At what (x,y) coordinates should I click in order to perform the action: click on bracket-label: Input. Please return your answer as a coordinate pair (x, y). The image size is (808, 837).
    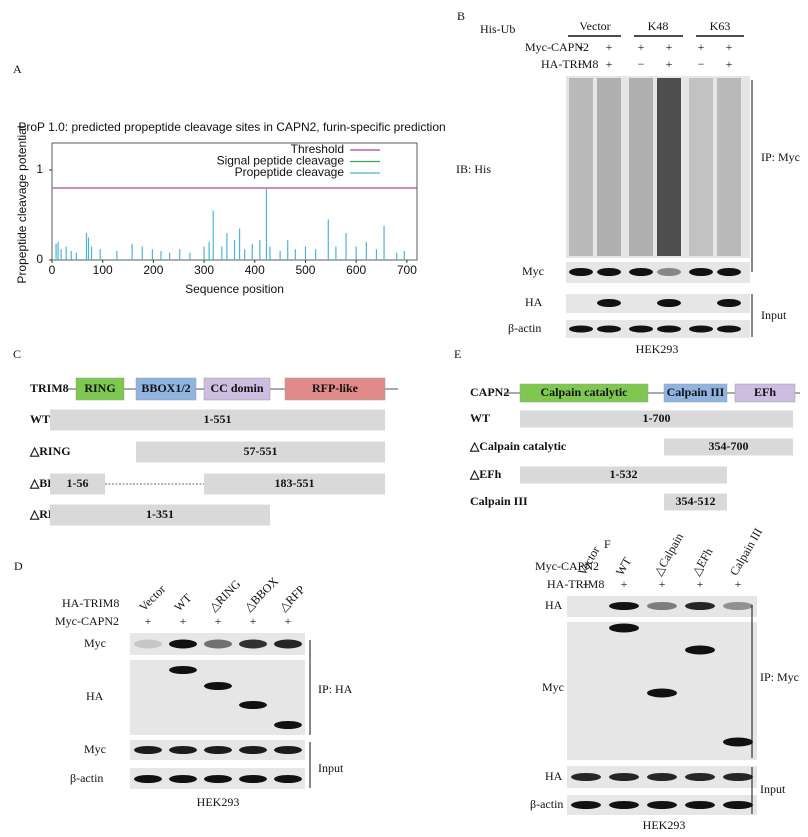
    Looking at the image, I should click on (774, 315).